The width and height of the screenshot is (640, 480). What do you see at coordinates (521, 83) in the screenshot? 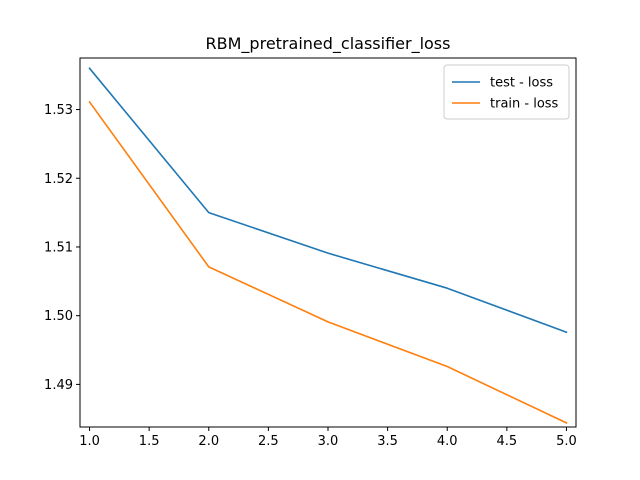
I see `legend-label: test - loss` at bounding box center [521, 83].